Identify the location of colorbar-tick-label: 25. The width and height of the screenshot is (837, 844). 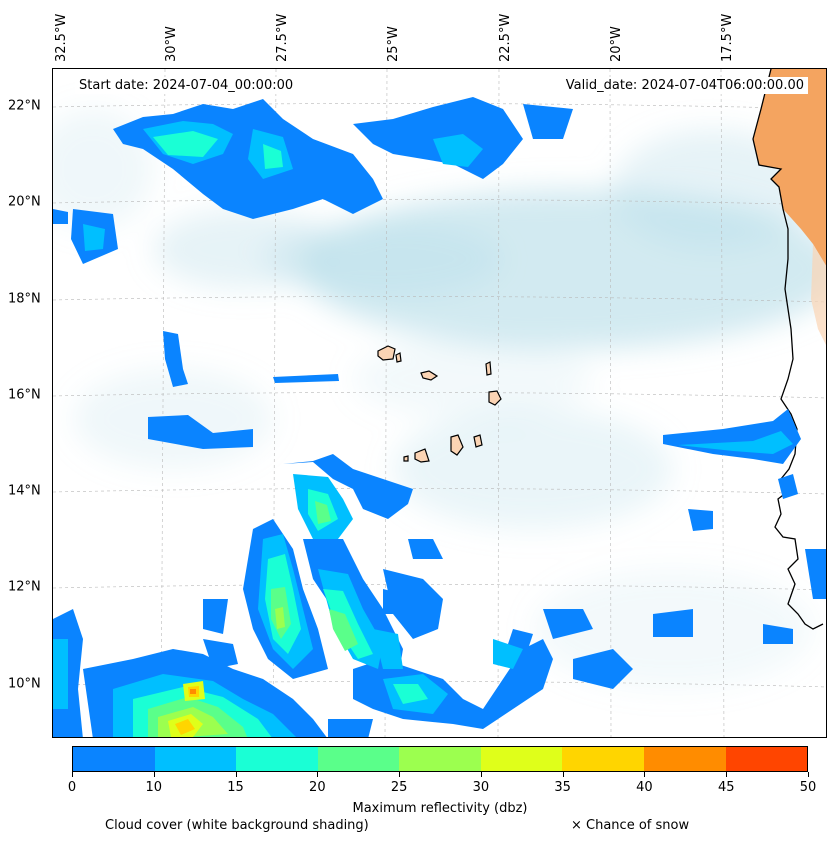
(399, 787).